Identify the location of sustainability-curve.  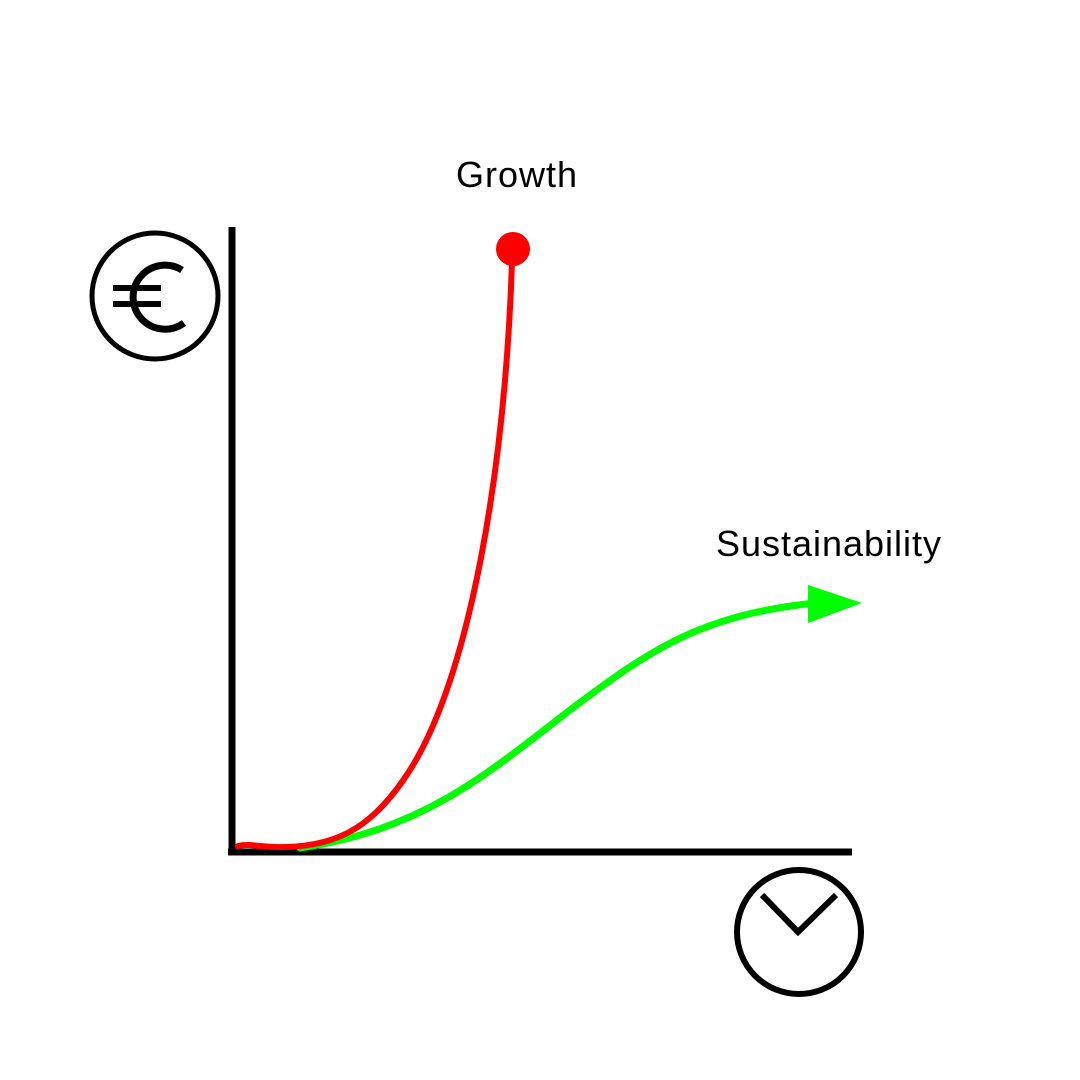
(557, 725).